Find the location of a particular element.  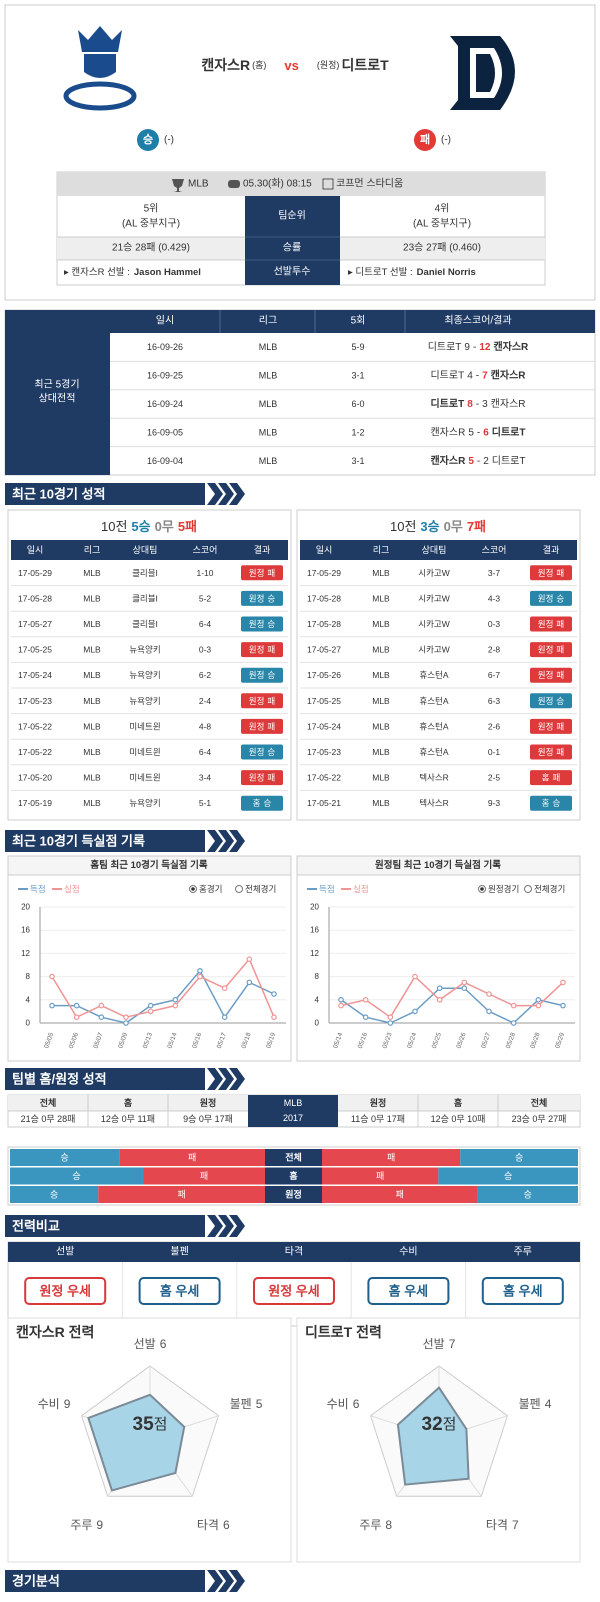

opponent: 뉴욕양키 is located at coordinates (144, 675).